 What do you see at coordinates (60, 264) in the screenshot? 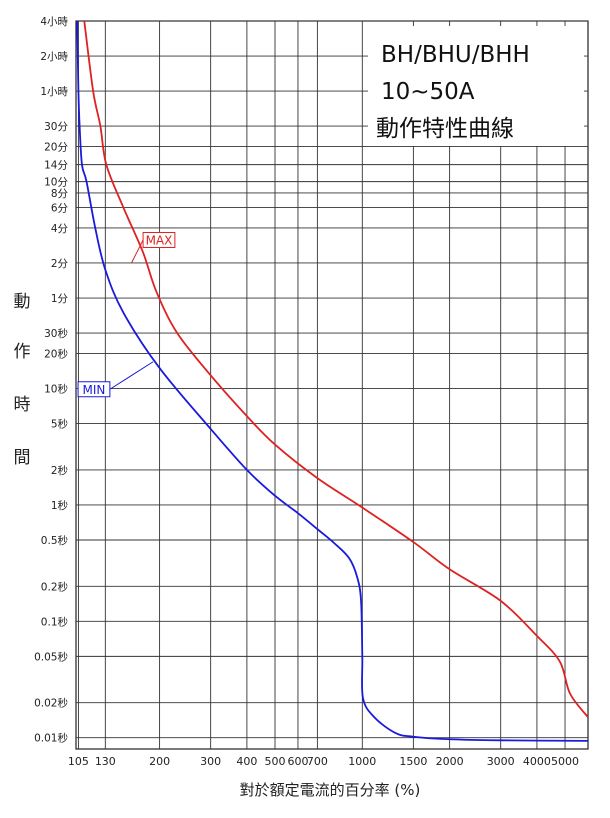
I see `y-tick-label: 2分` at bounding box center [60, 264].